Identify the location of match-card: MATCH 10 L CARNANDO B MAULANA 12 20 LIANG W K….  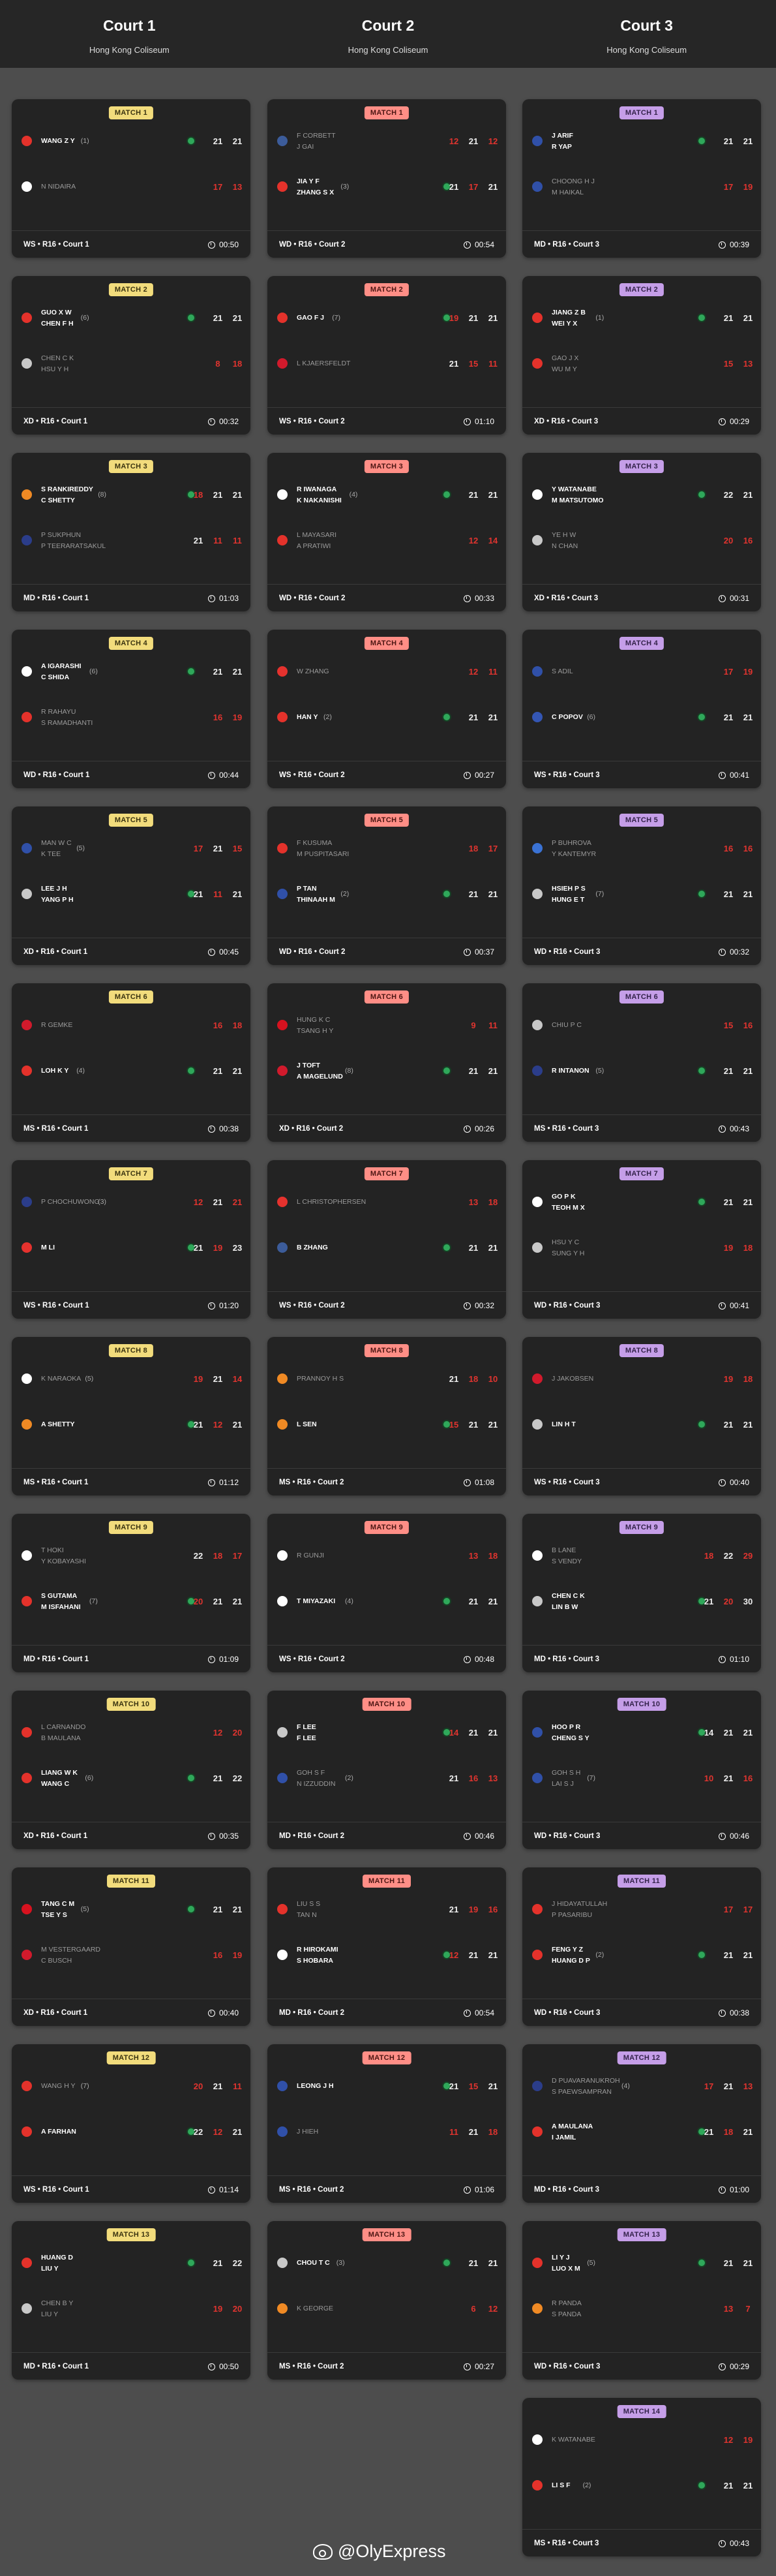
(131, 1770).